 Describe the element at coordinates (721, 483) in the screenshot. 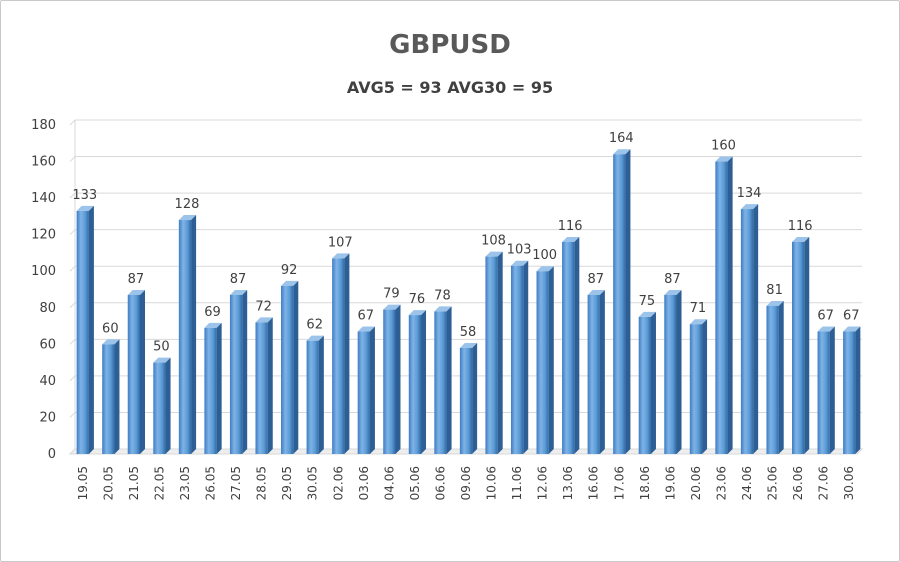

I see `x-tick-label: 23.06` at that location.